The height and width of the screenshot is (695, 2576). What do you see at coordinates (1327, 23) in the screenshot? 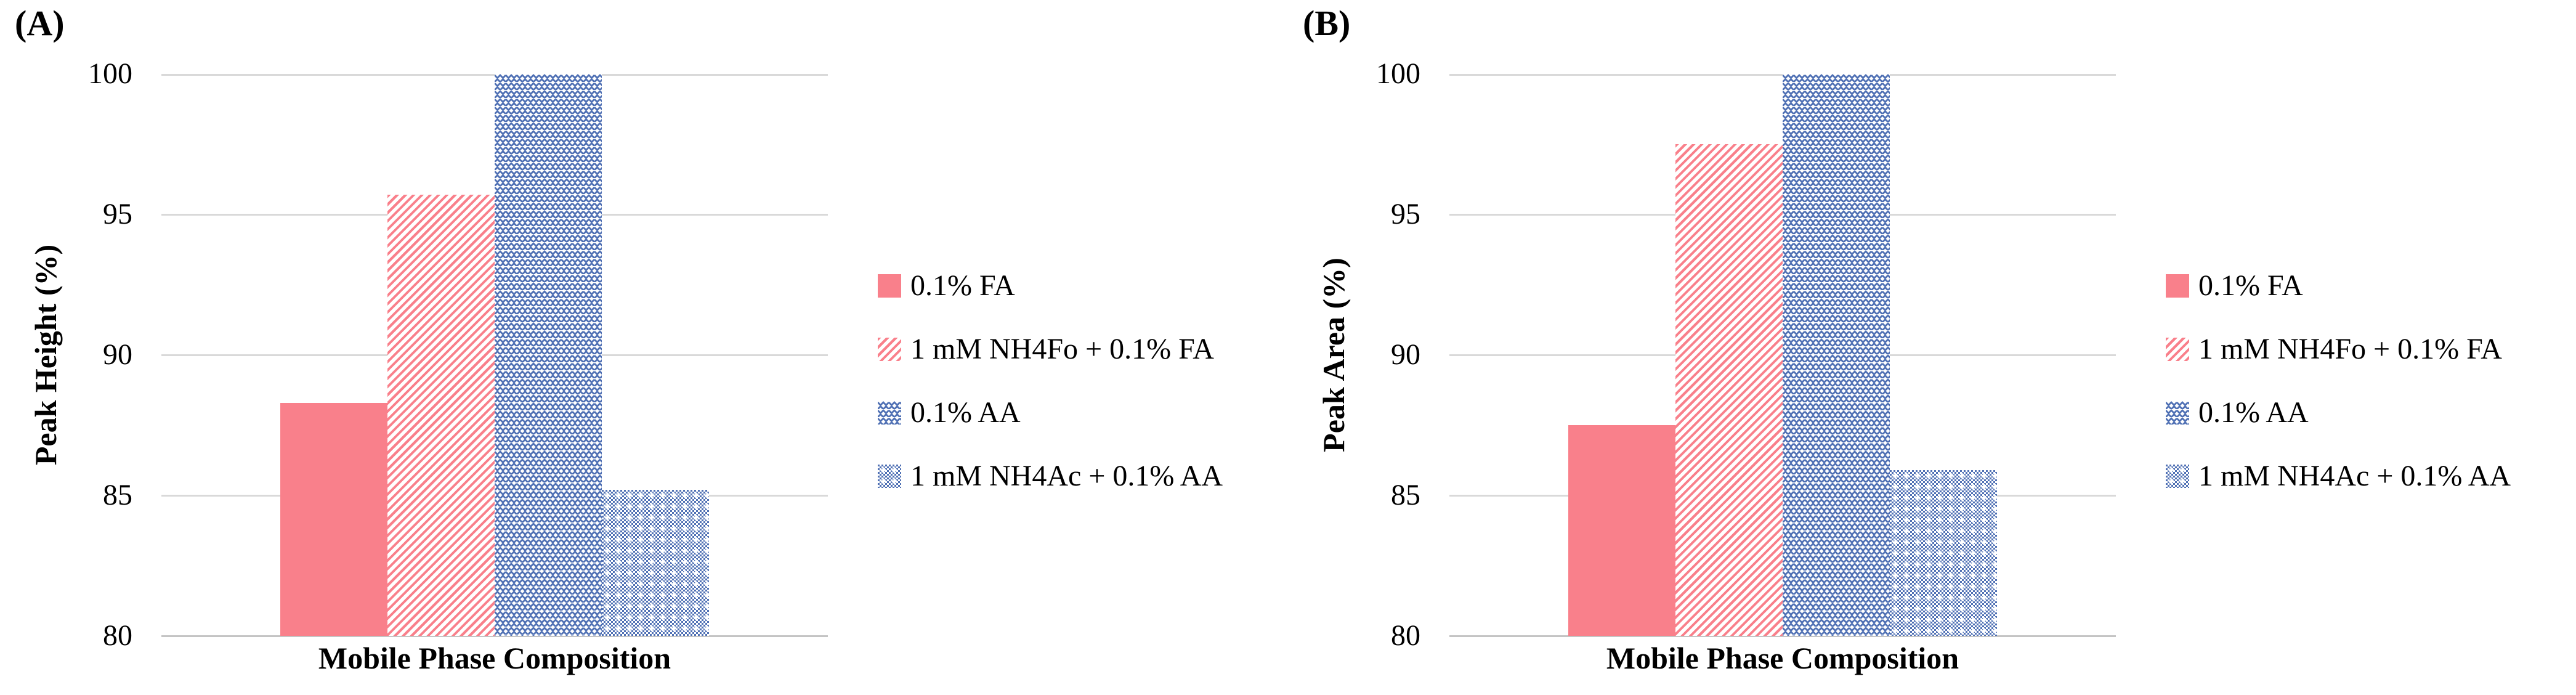
I see `panel-label: (B)` at bounding box center [1327, 23].